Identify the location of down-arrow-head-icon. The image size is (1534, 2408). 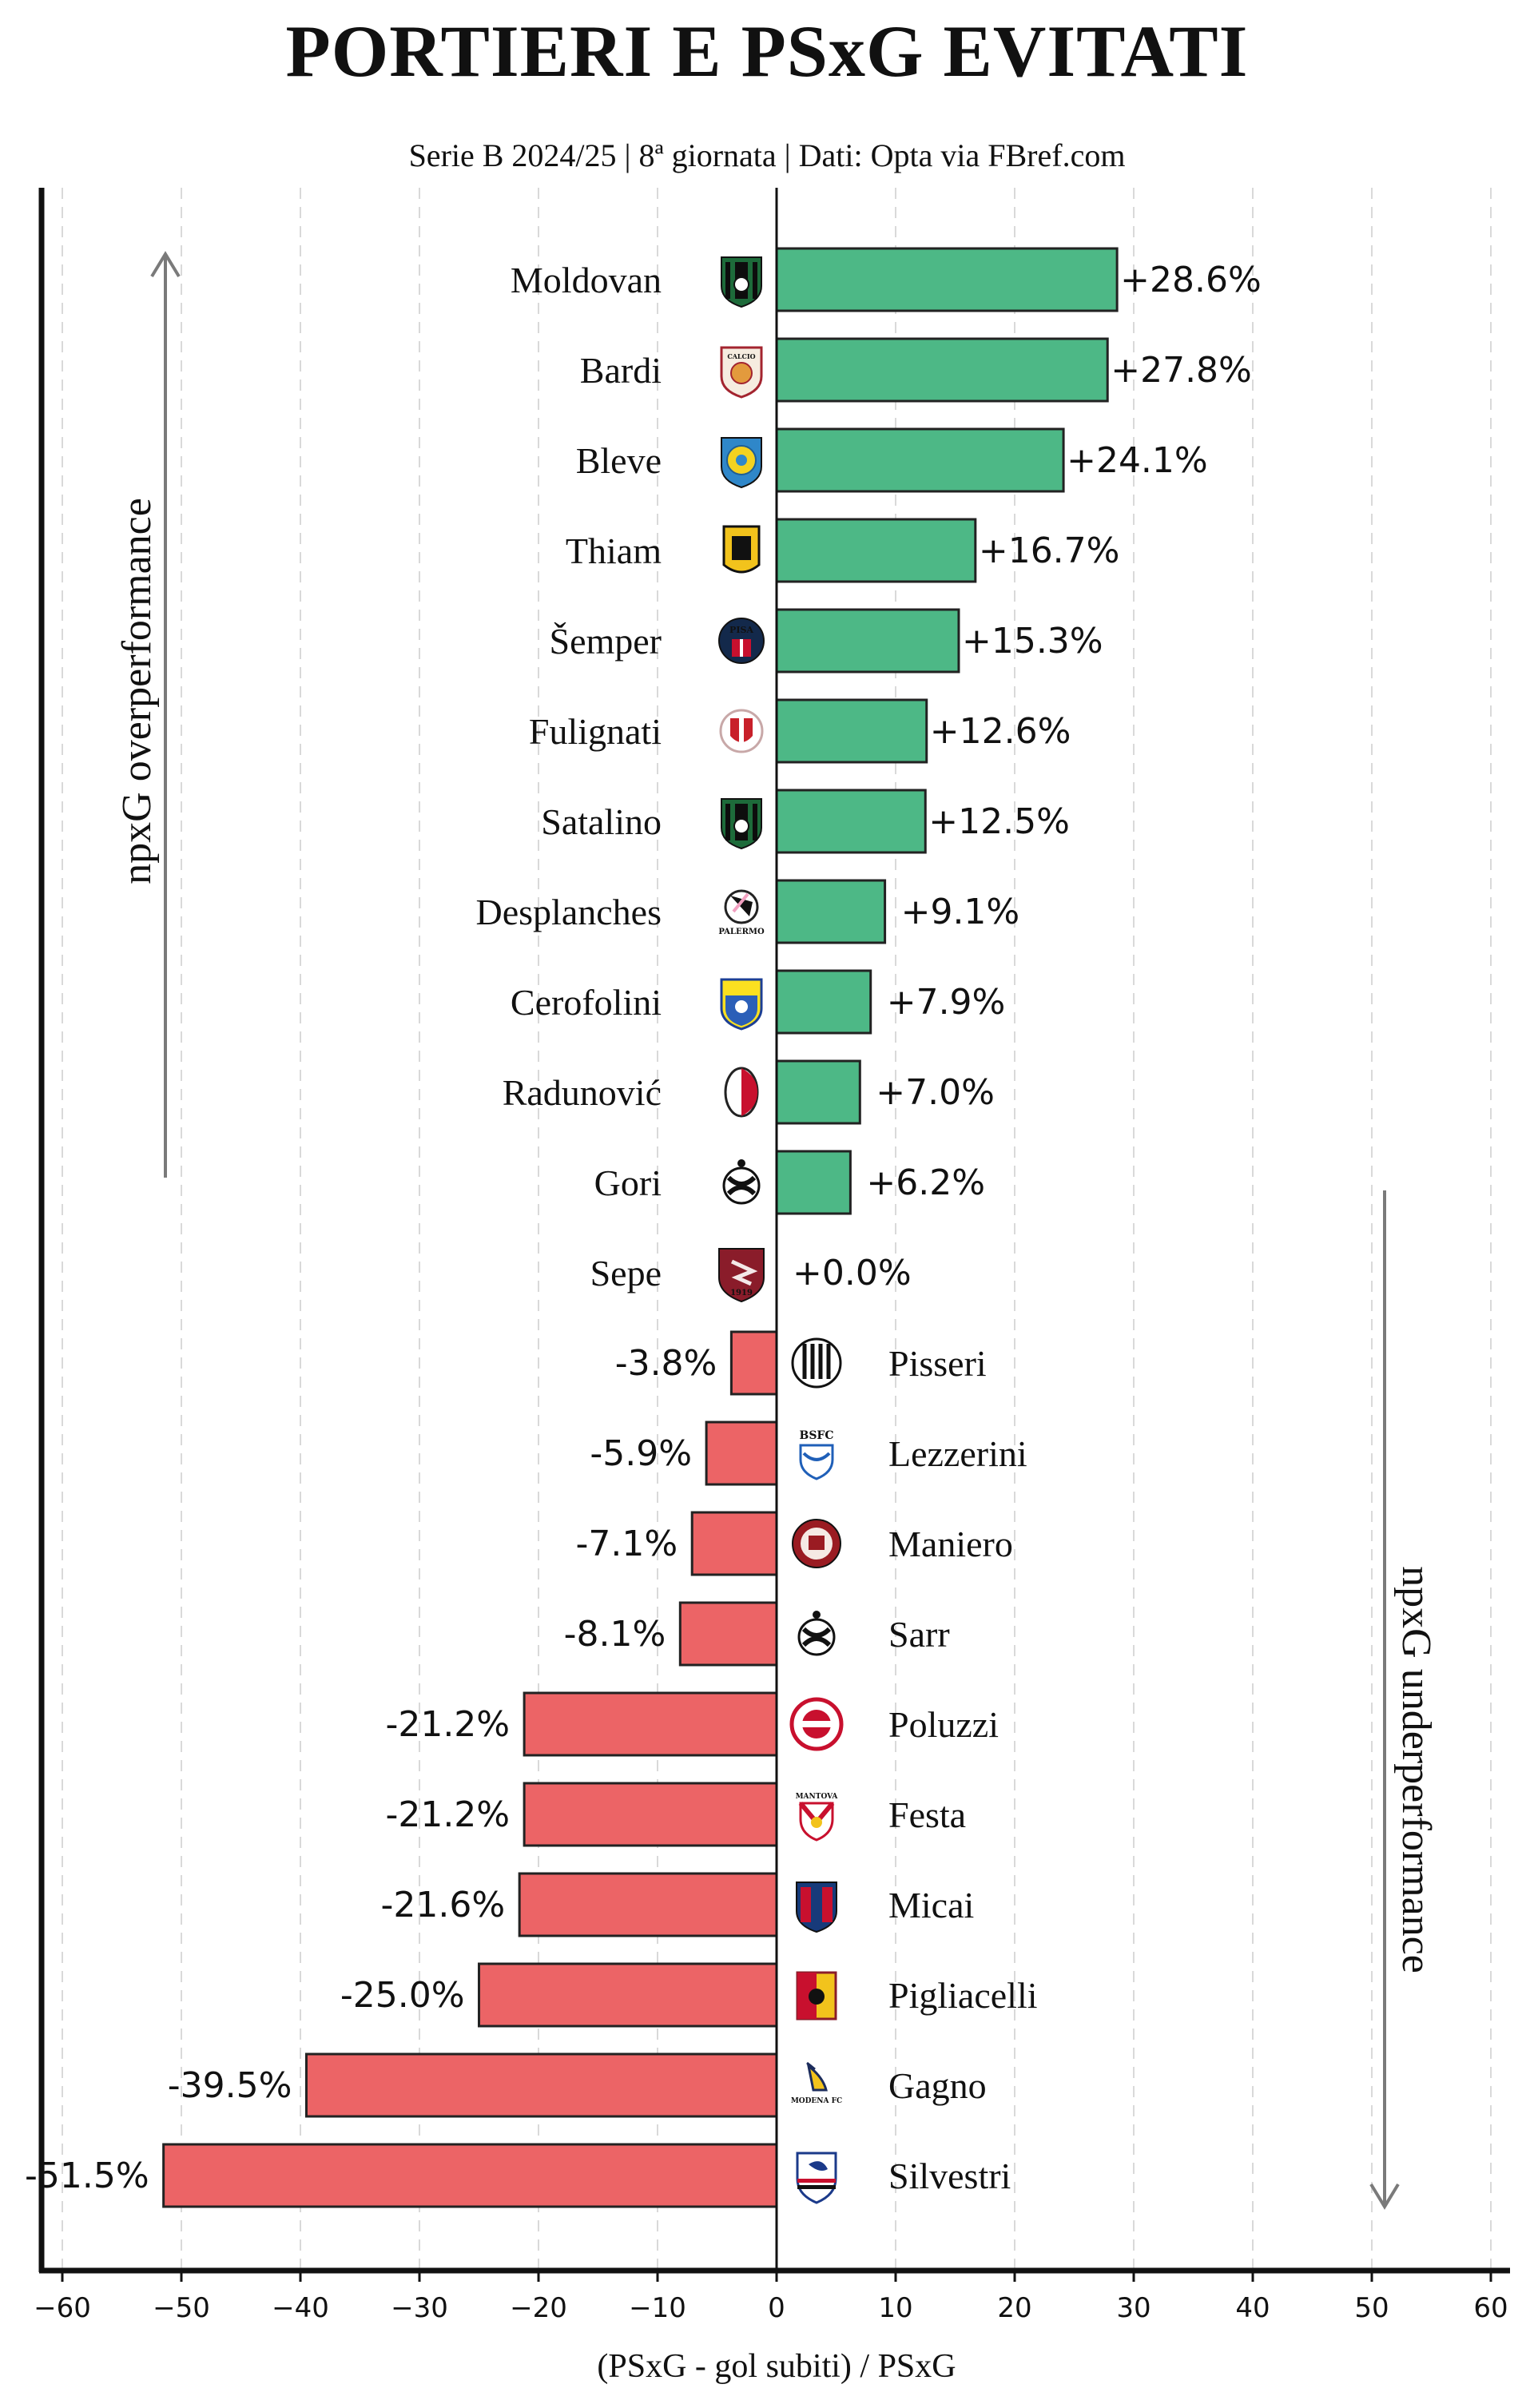
(1384, 2197).